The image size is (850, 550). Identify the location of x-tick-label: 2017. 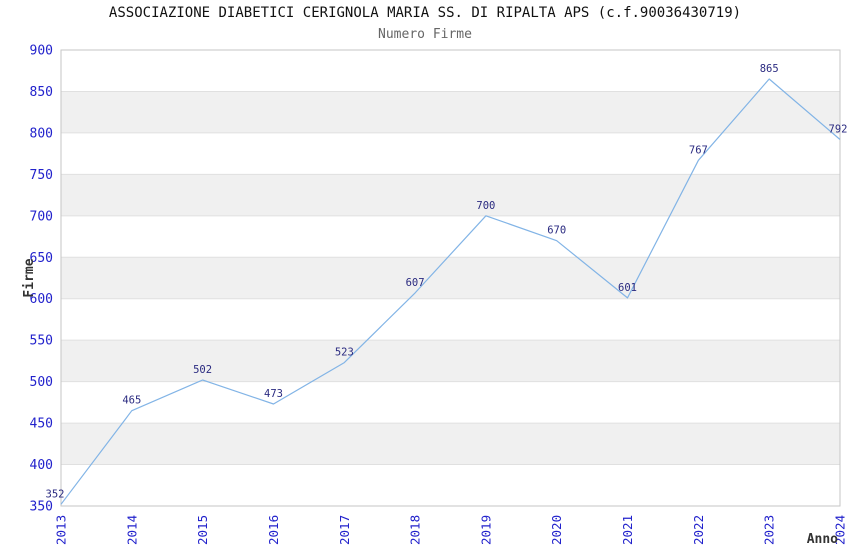
(344, 530).